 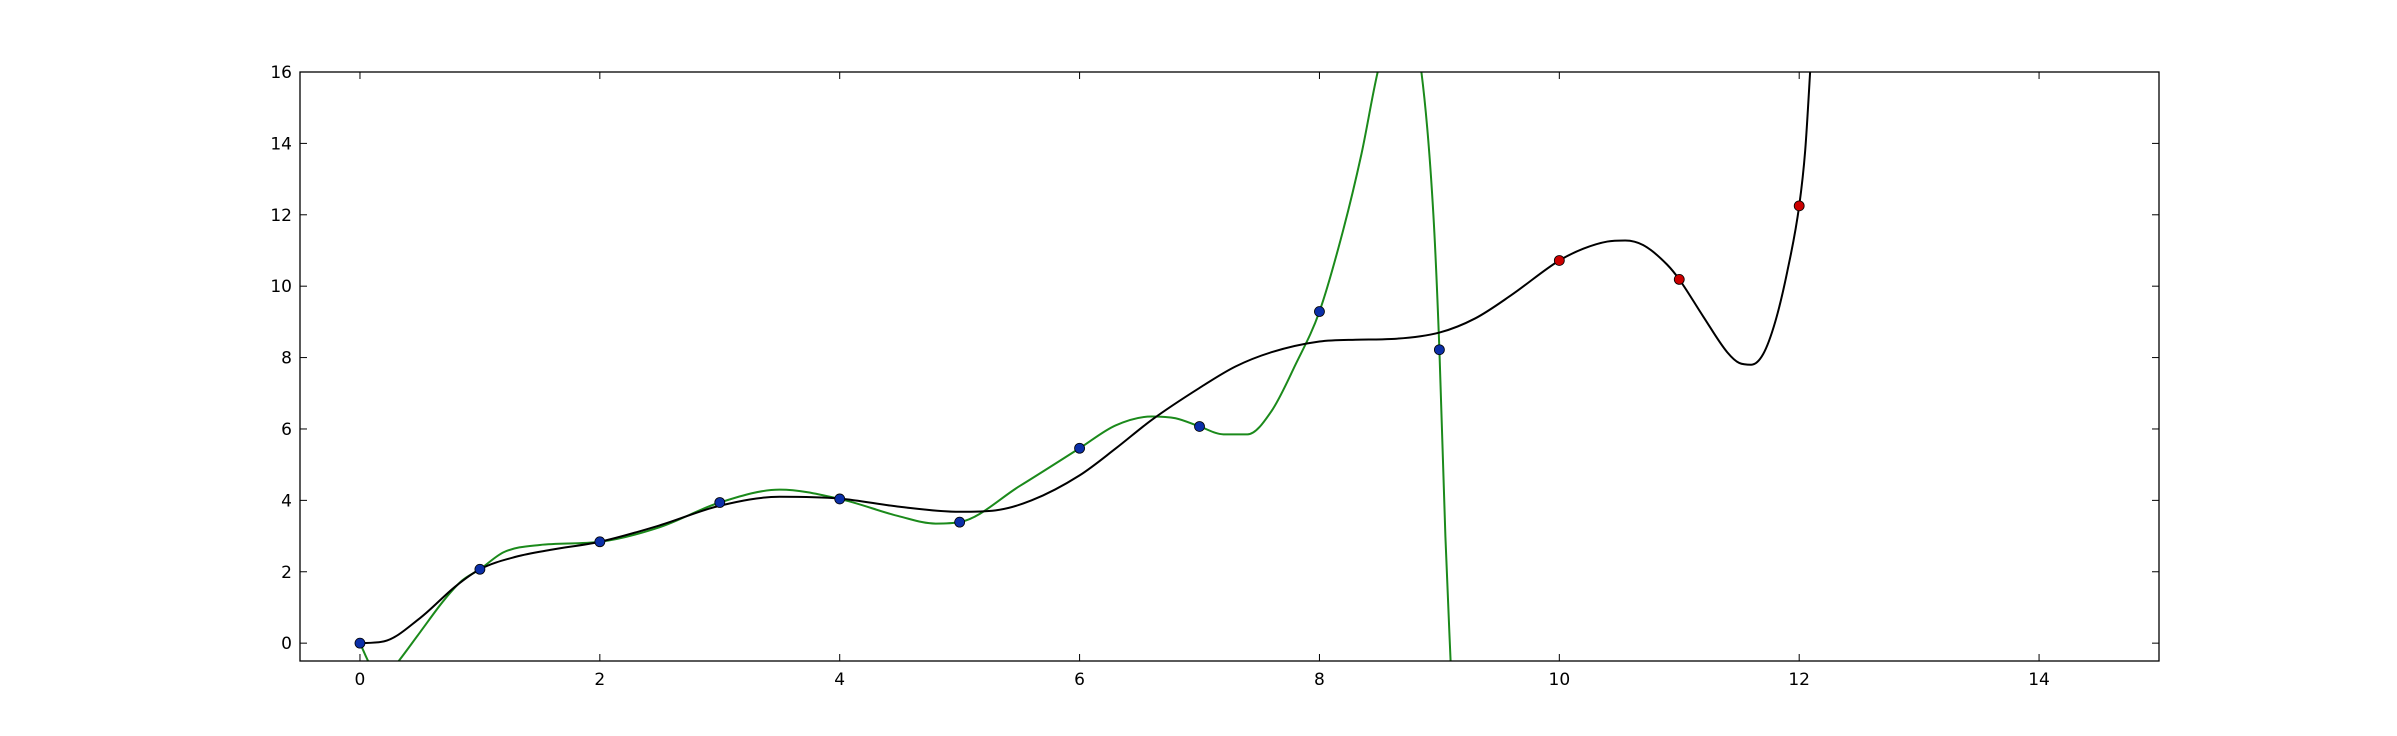 I want to click on y-tick-label: 16, so click(x=281, y=73).